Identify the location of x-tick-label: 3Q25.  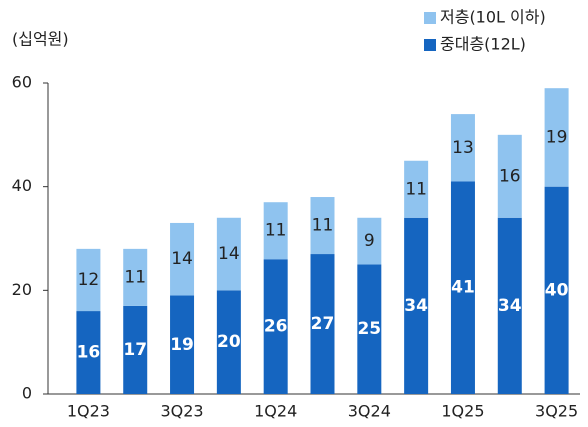
(556, 411).